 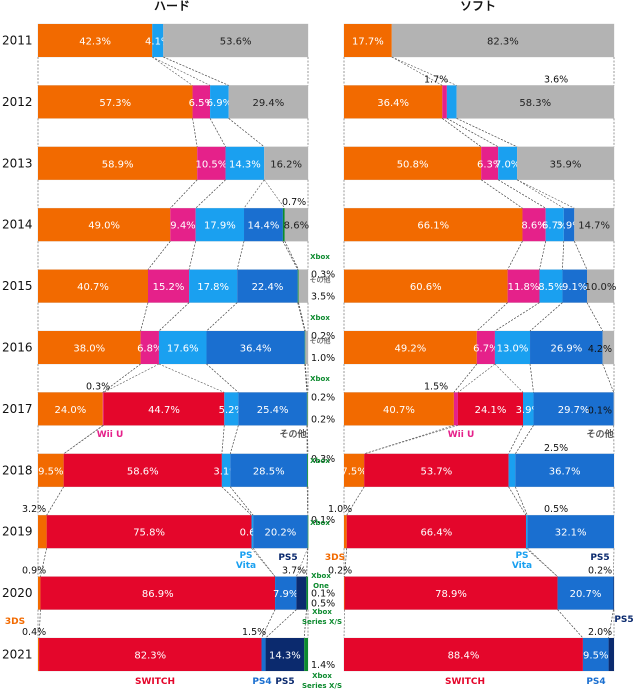 I want to click on hw-xbox-tag-2019: Xbox, so click(x=320, y=523).